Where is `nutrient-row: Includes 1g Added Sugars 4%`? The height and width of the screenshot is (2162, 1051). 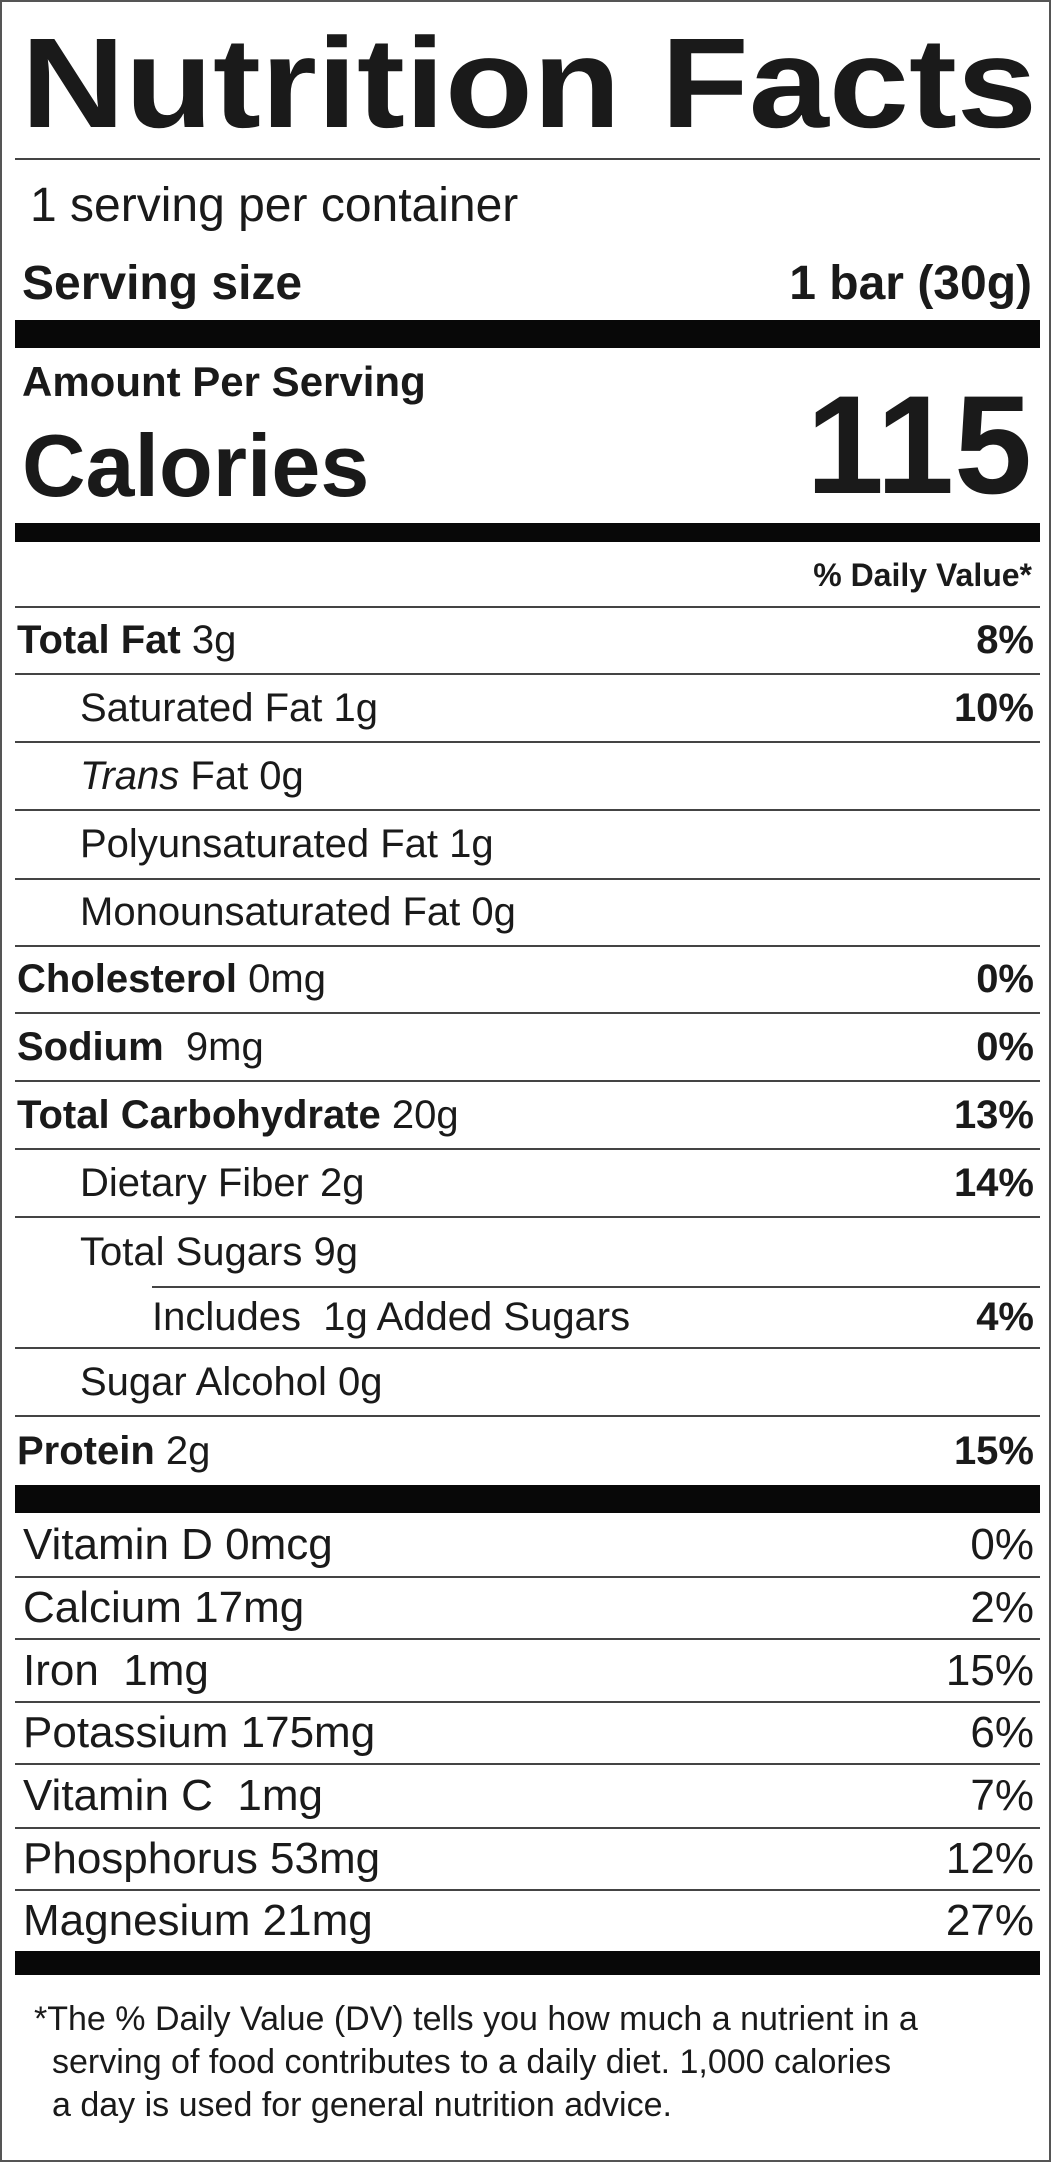
nutrient-row: Includes 1g Added Sugars 4% is located at coordinates (527, 1318).